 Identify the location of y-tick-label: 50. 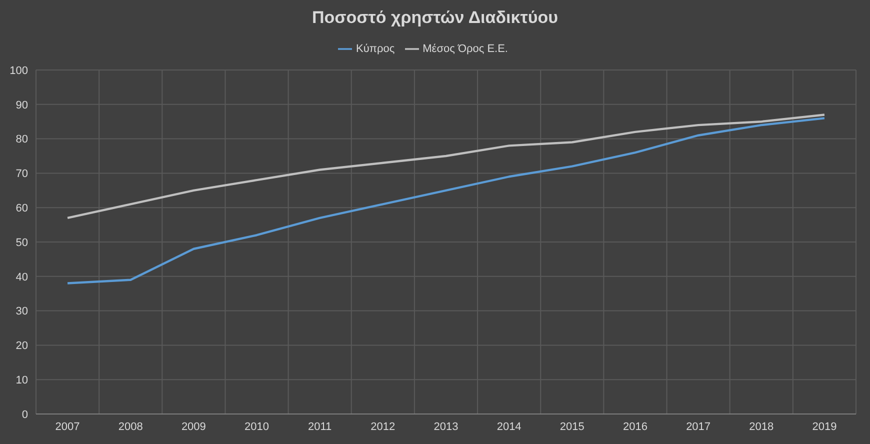
(22, 242).